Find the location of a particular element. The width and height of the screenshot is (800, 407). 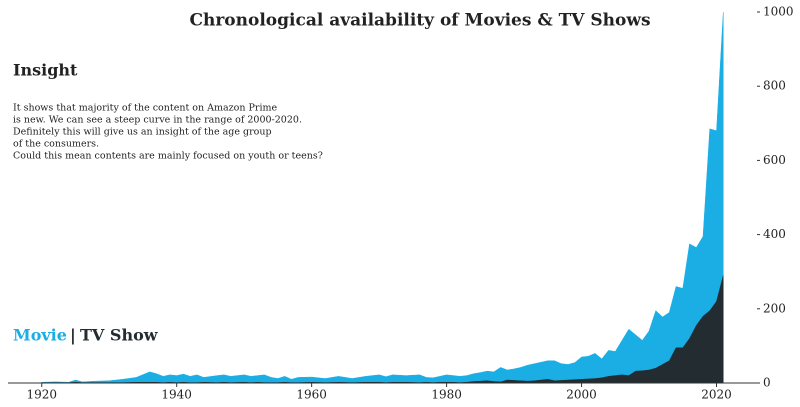

x-tick-label: 2000 is located at coordinates (581, 395).